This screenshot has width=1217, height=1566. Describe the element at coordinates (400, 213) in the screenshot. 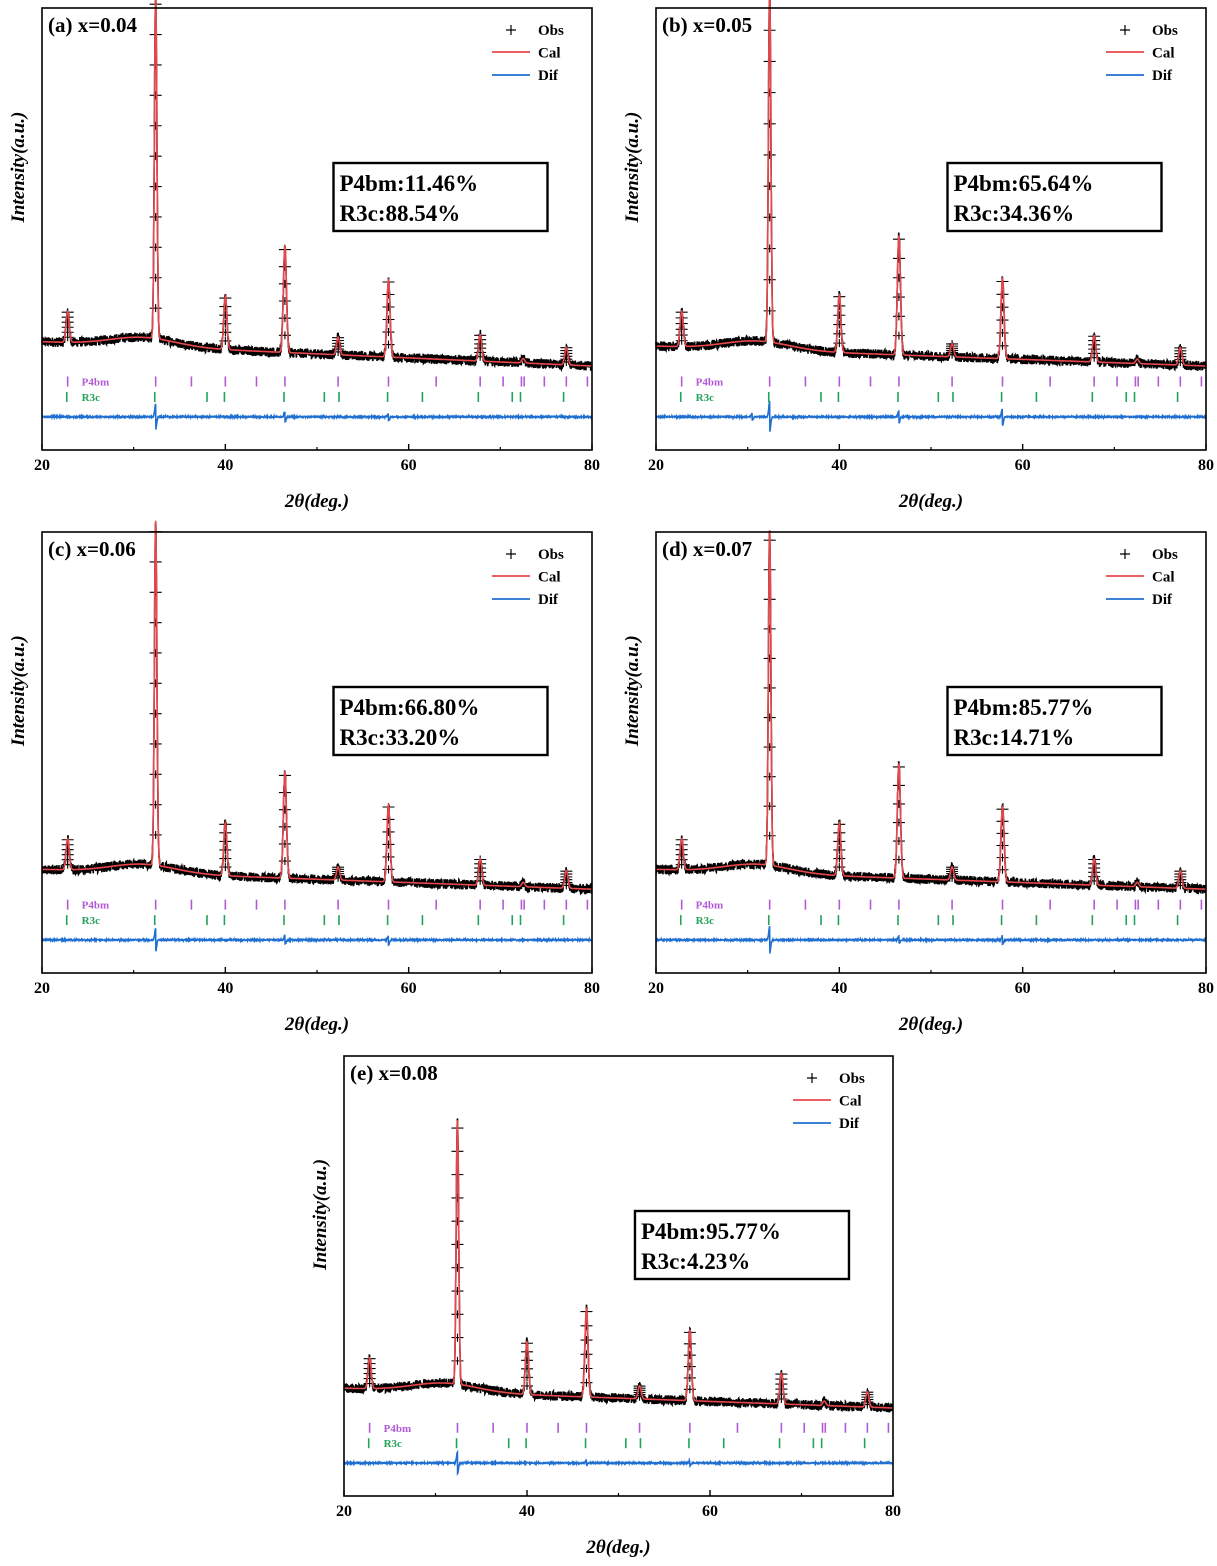

I see `phase-fraction-r3c: R3c:88.54%` at that location.